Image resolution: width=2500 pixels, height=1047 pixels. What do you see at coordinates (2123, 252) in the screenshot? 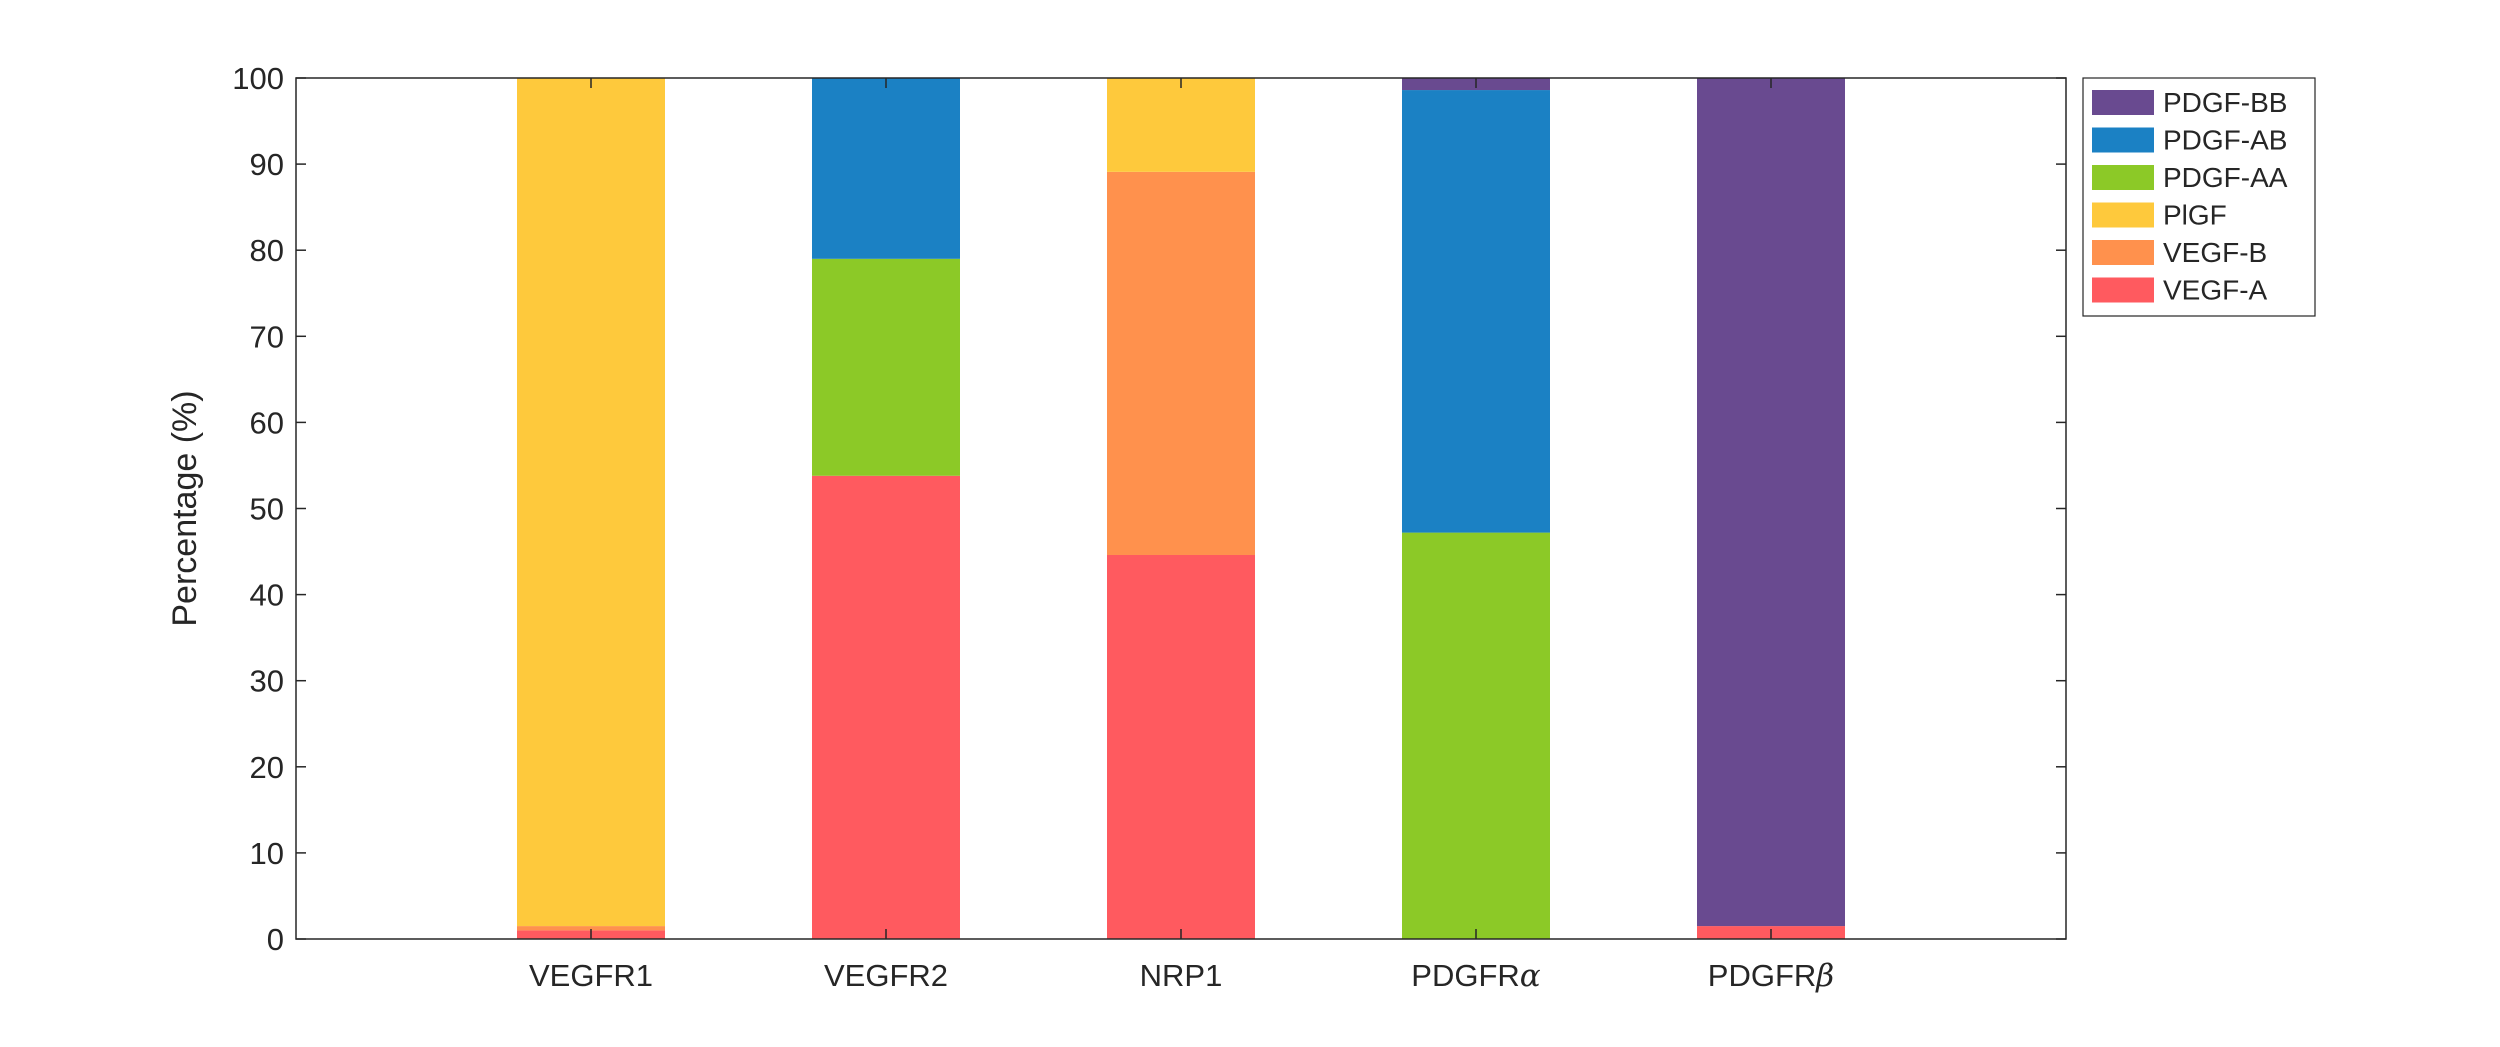
I see `legend-swatch-vegf-b` at bounding box center [2123, 252].